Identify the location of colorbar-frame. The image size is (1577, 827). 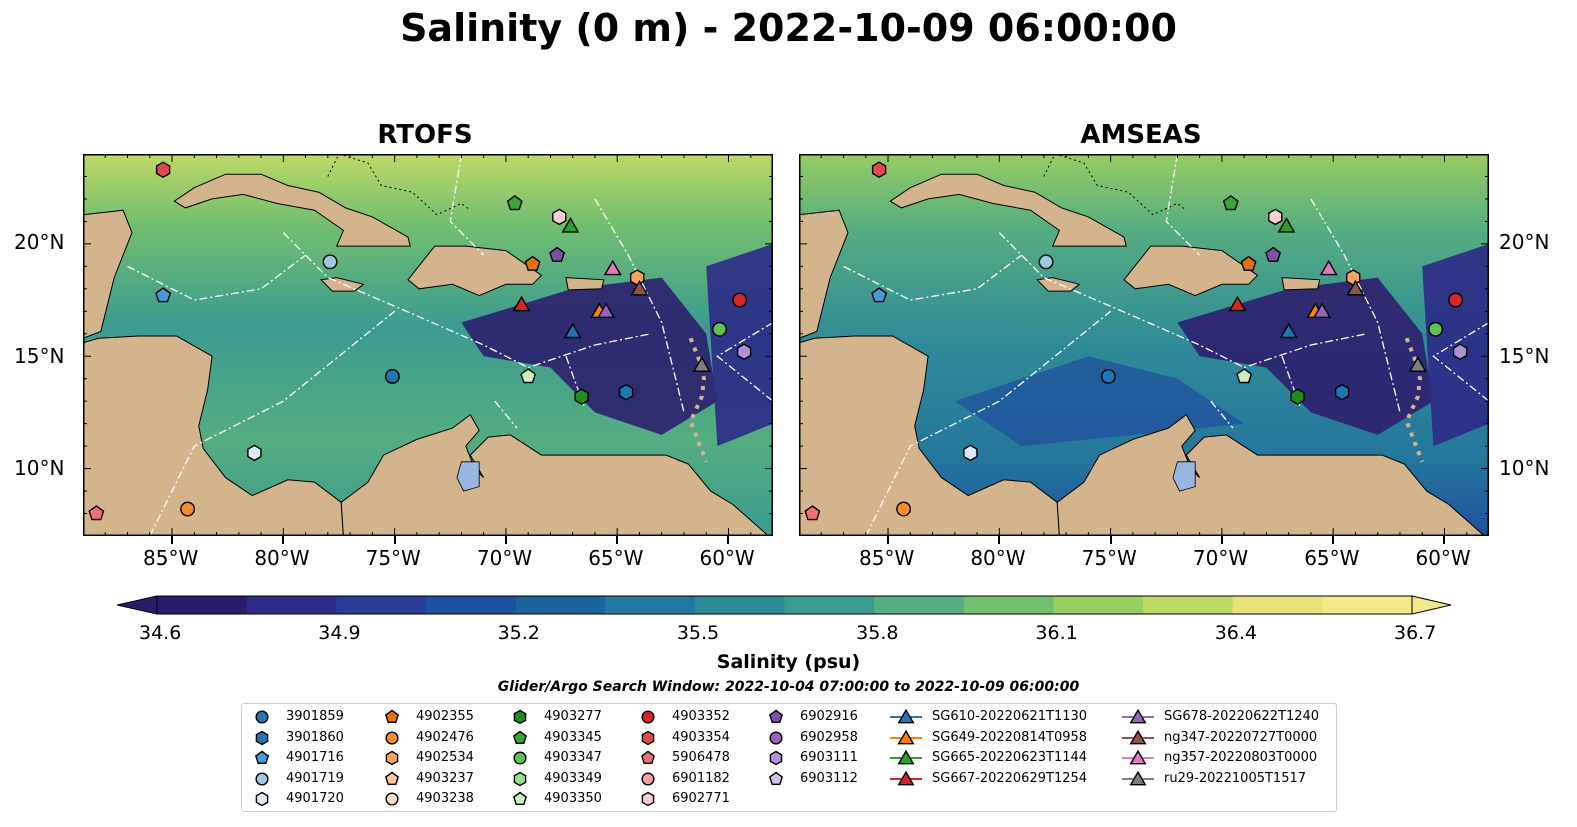
(784, 605).